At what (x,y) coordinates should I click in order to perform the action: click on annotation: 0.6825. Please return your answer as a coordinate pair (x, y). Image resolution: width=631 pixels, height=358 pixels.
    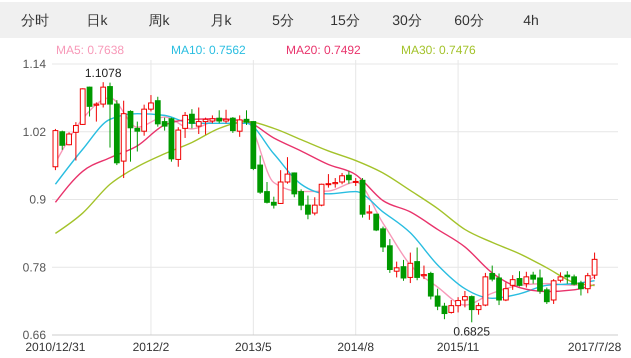
    Looking at the image, I should click on (471, 331).